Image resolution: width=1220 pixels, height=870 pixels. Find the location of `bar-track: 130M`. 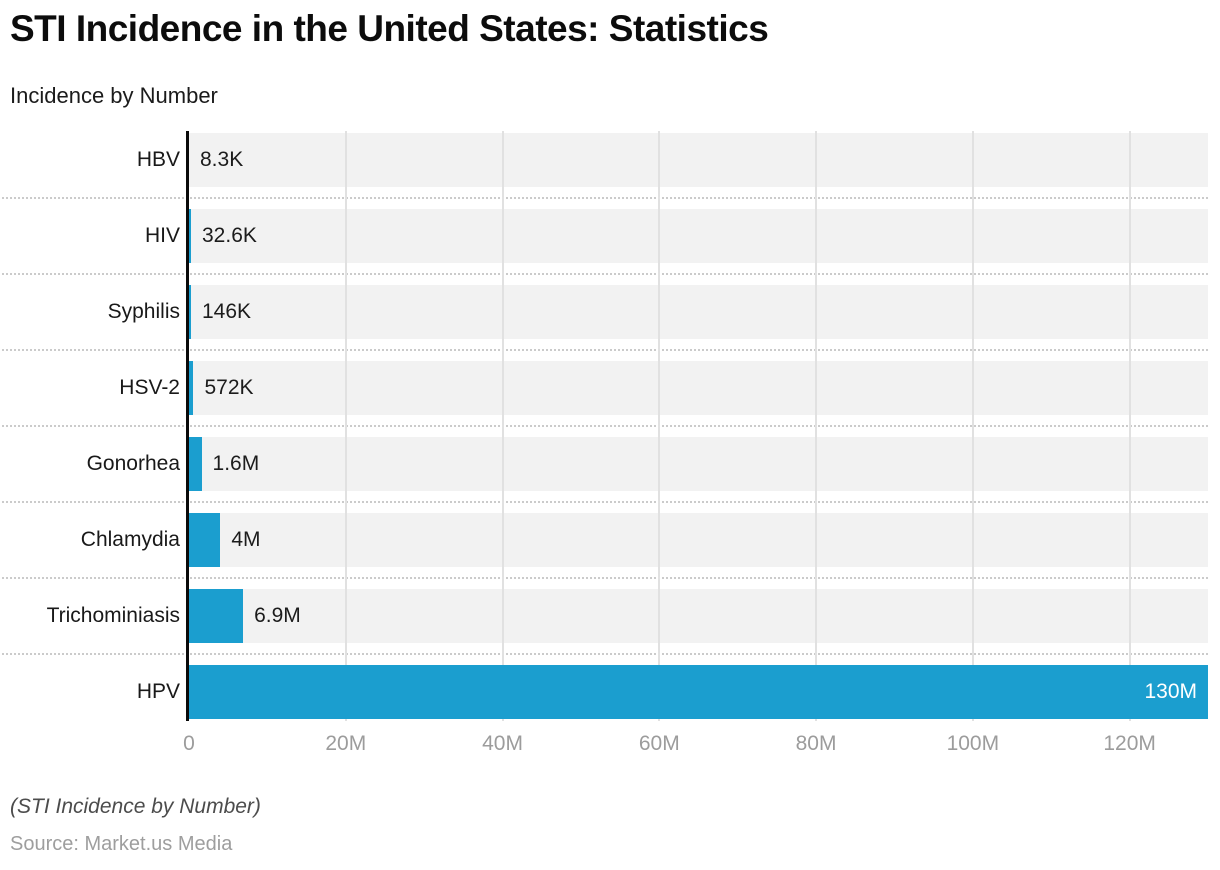

bar-track: 130M is located at coordinates (698, 692).